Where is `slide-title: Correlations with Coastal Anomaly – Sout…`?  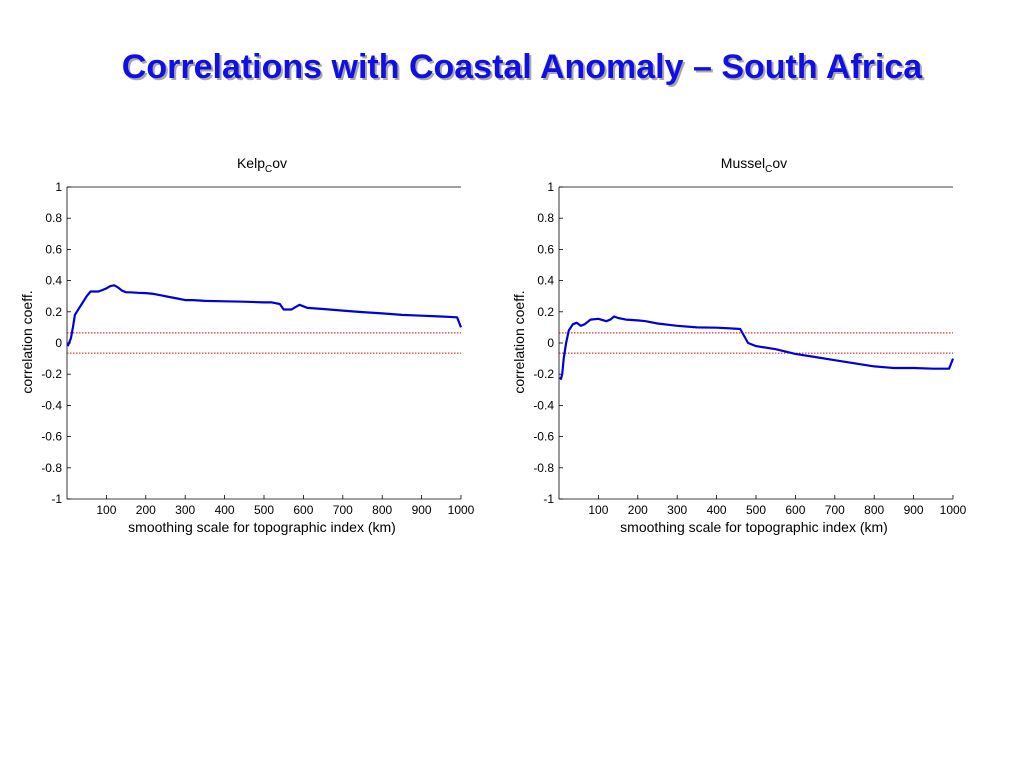
slide-title: Correlations with Coastal Anomaly – Sout… is located at coordinates (522, 67).